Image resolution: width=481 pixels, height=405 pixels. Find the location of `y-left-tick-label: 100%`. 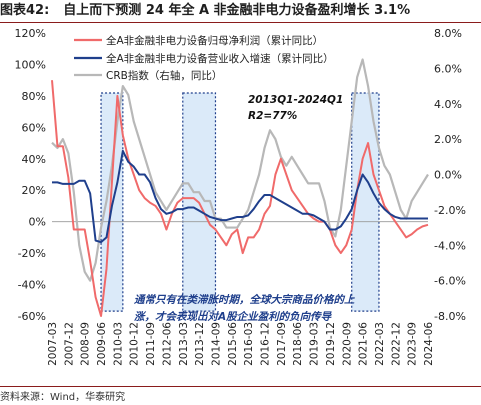

y-left-tick-label: 100% is located at coordinates (30, 64).